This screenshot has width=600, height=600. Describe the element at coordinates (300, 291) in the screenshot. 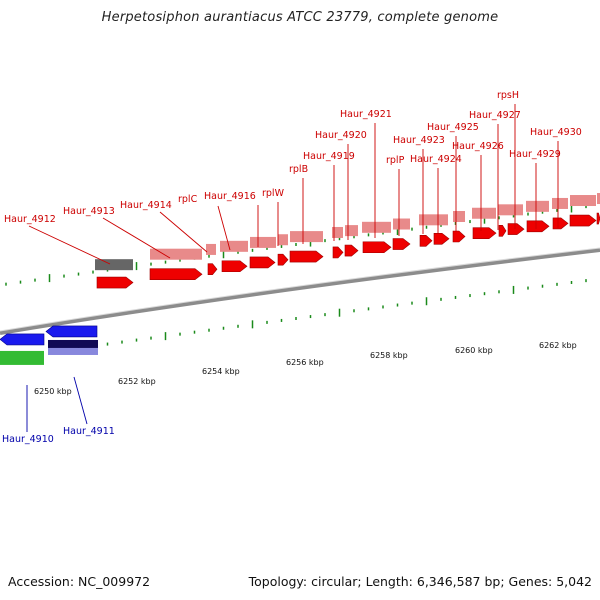

I see `genome-backbone` at that location.